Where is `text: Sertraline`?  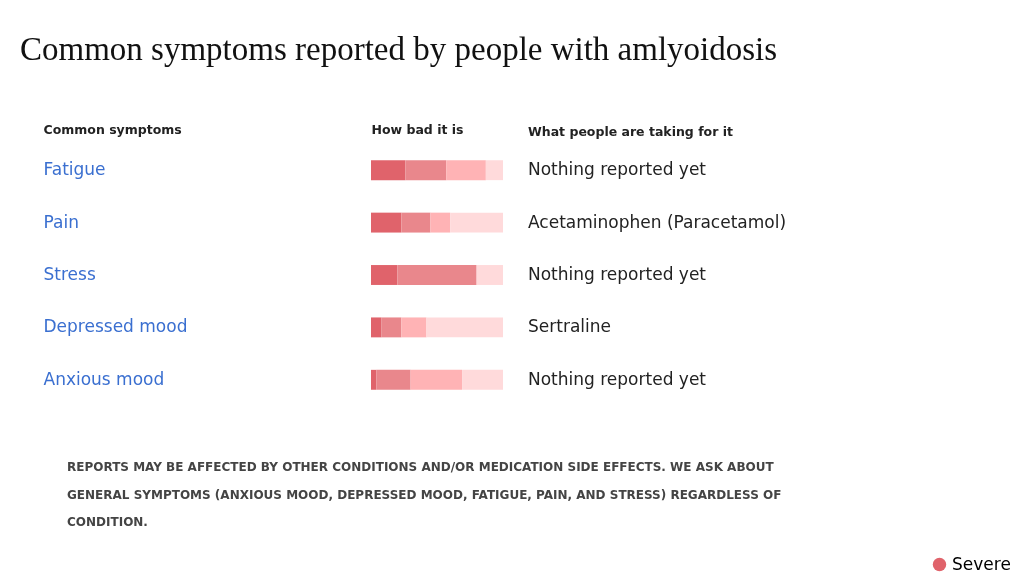
text: Sertraline is located at coordinates (569, 326).